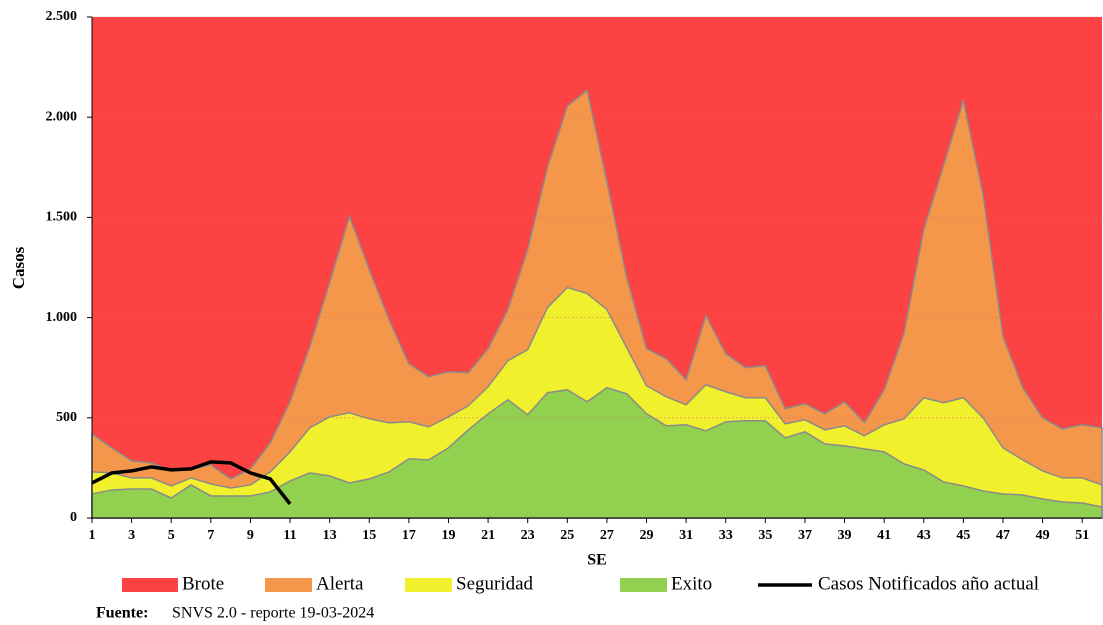 The height and width of the screenshot is (625, 1103). Describe the element at coordinates (210, 535) in the screenshot. I see `x-tick-label: 7` at that location.